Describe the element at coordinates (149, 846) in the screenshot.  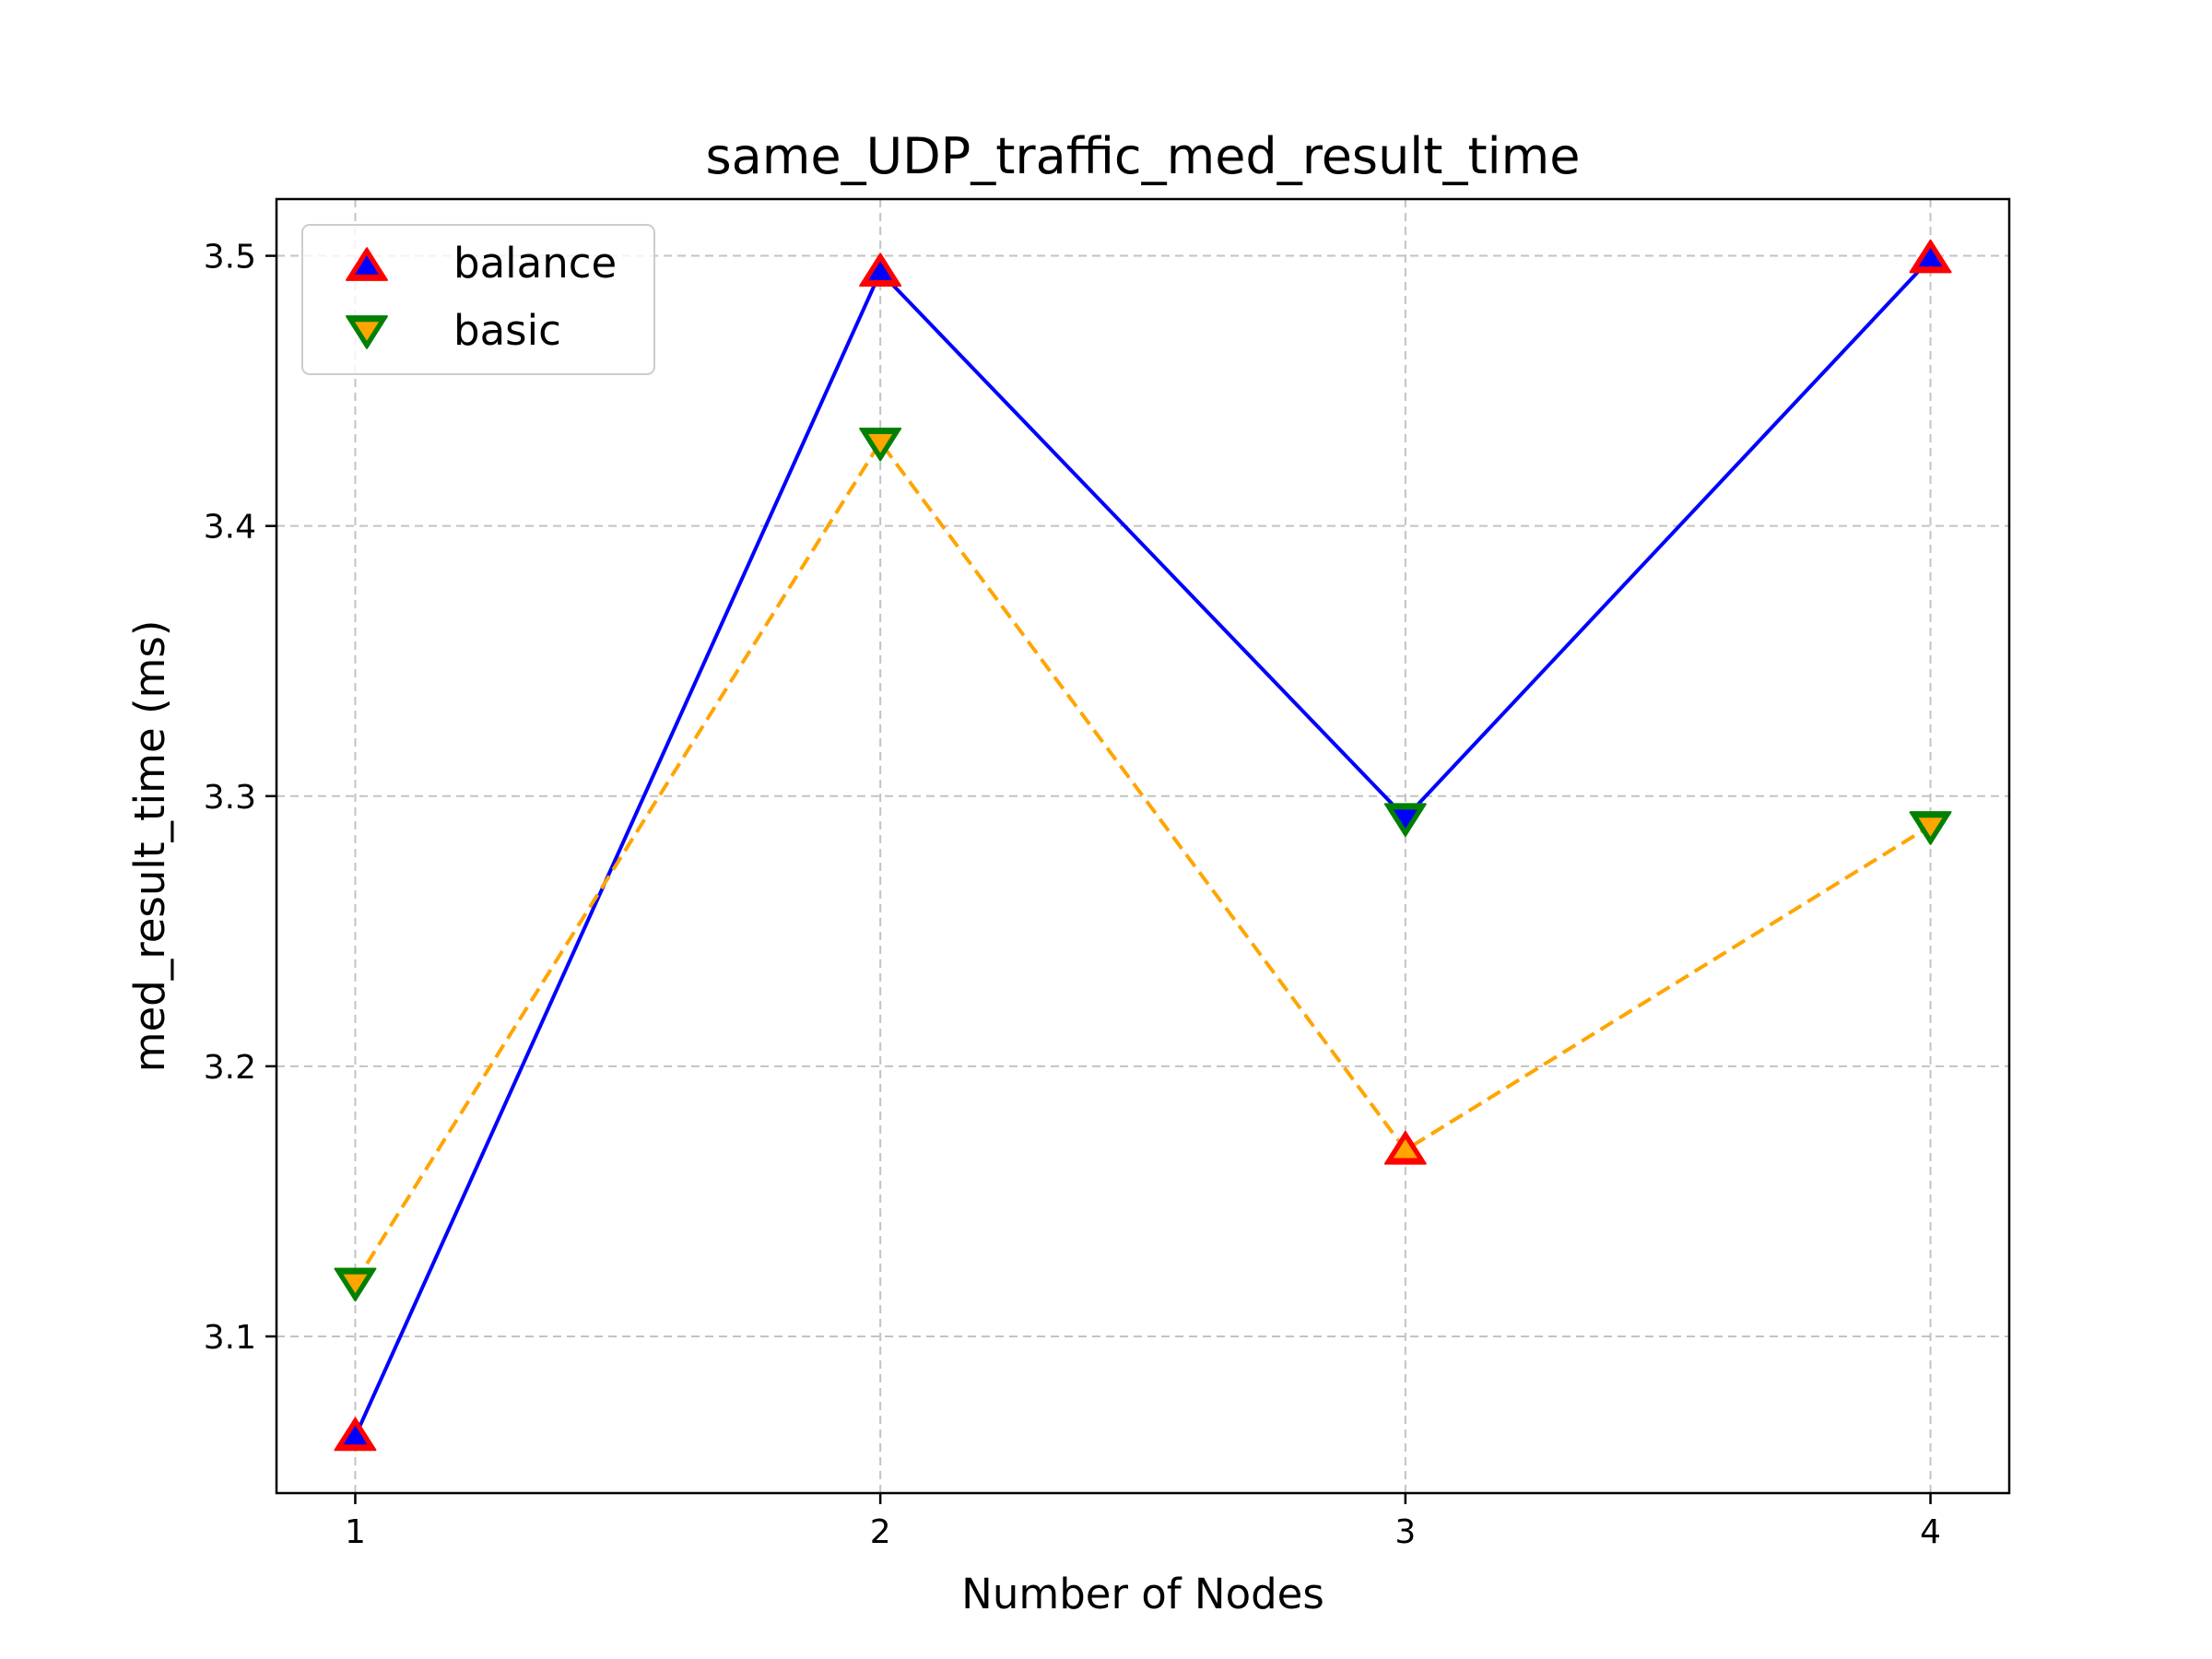
I see `y-axis-label: med_result_time (ms)` at that location.